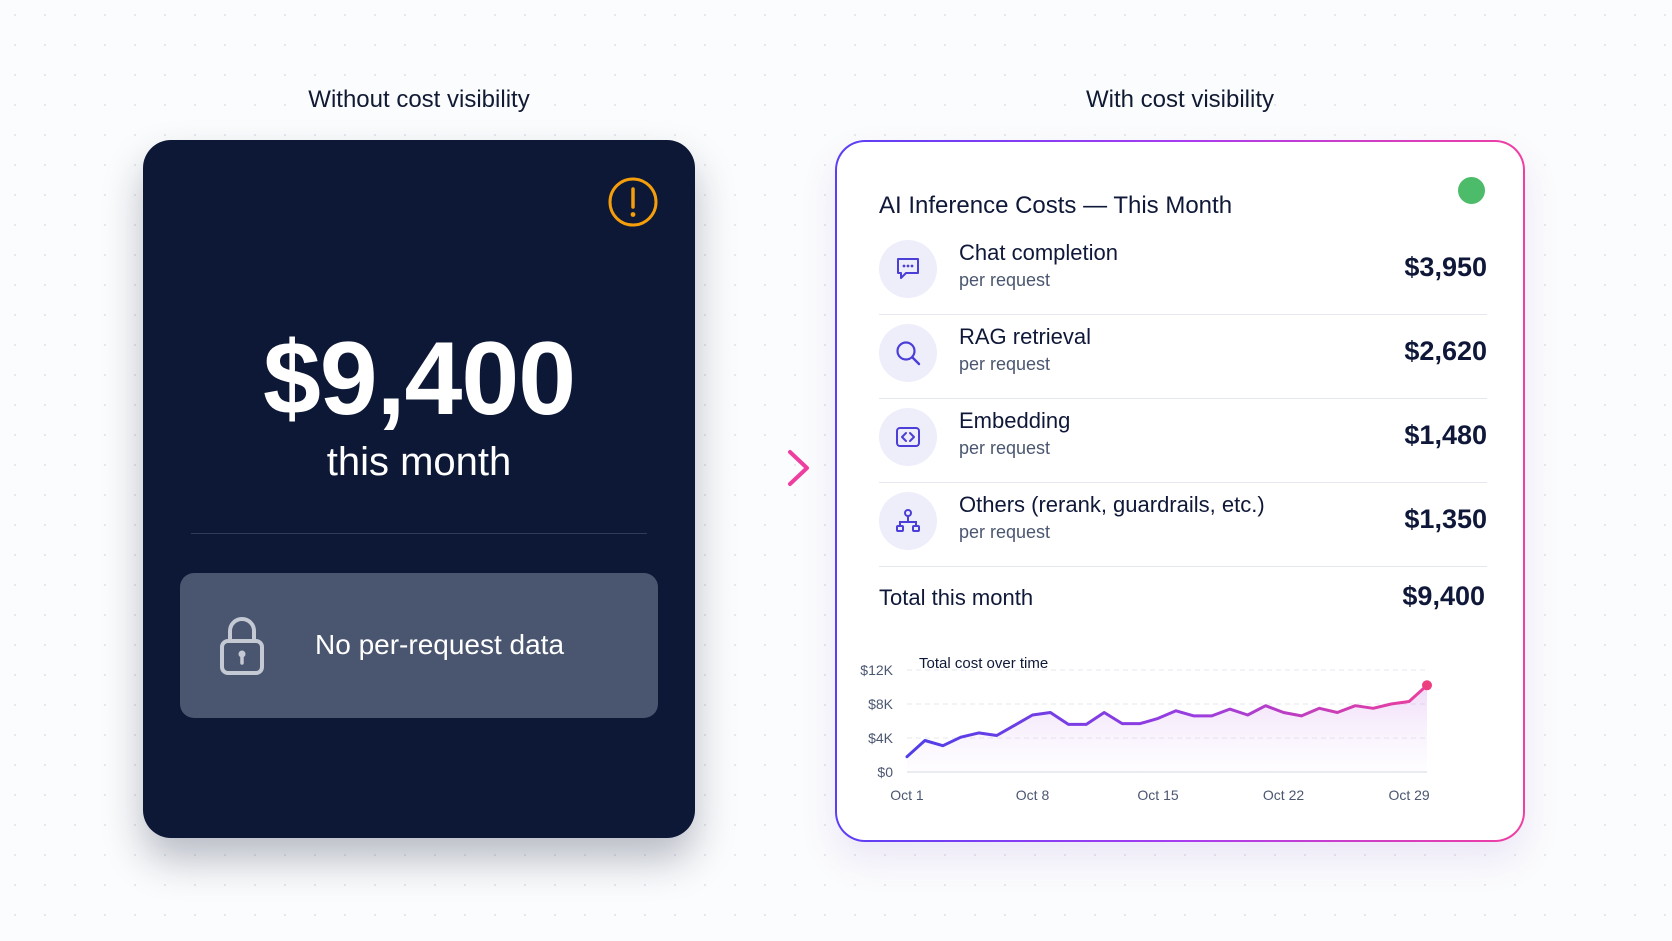 The image size is (1672, 941). What do you see at coordinates (1471, 190) in the screenshot?
I see `green-status-dot` at bounding box center [1471, 190].